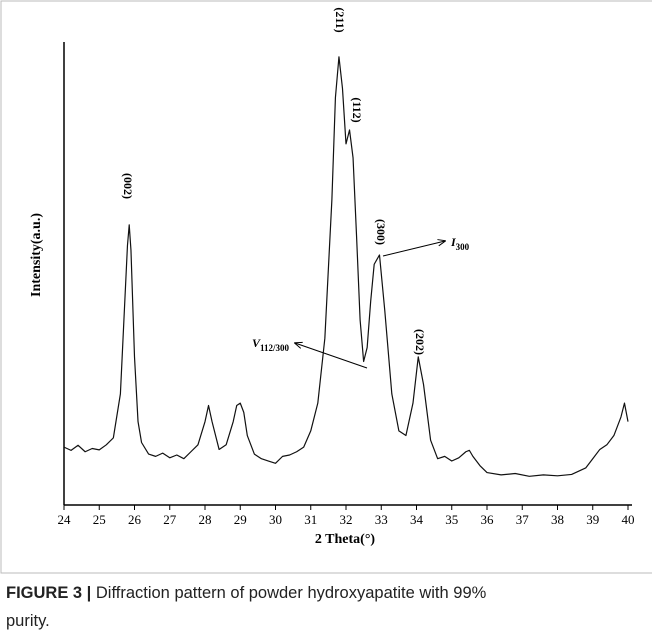  Describe the element at coordinates (453, 242) in the screenshot. I see `i-label-main: I` at that location.